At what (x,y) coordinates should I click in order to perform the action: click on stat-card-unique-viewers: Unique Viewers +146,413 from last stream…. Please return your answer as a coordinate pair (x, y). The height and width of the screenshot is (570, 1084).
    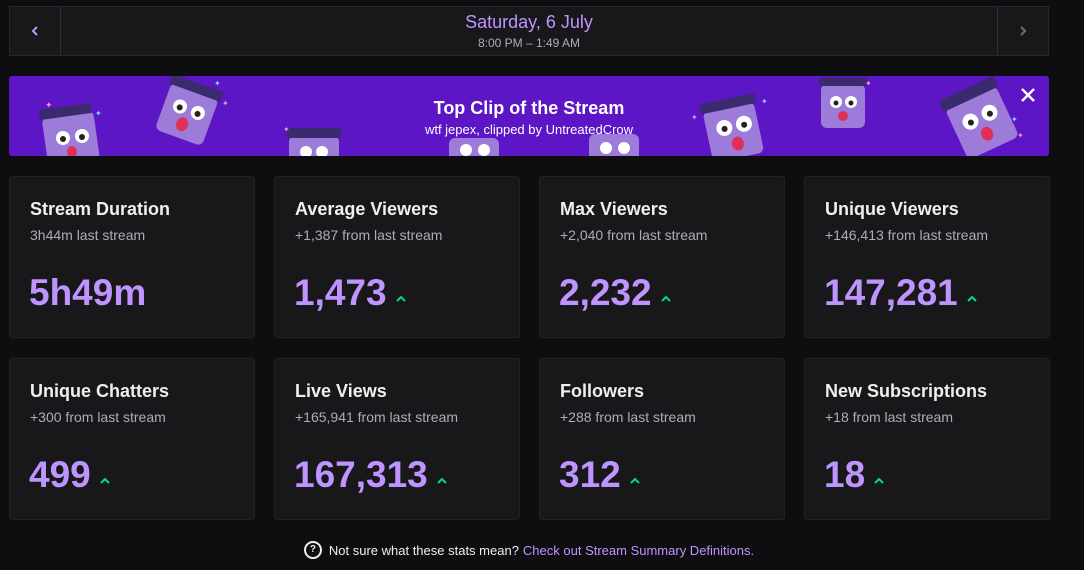
    Looking at the image, I should click on (927, 257).